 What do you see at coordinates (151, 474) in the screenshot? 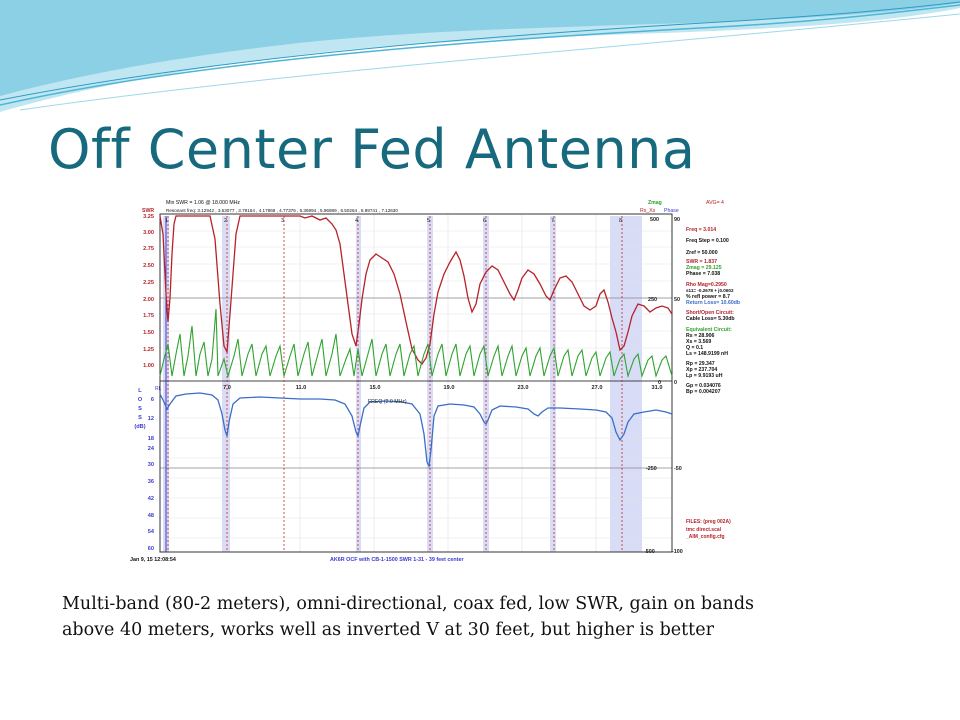
I see `loss-tick-labels: 6 12 18 24 30 36 42 48 54 60` at bounding box center [151, 474].